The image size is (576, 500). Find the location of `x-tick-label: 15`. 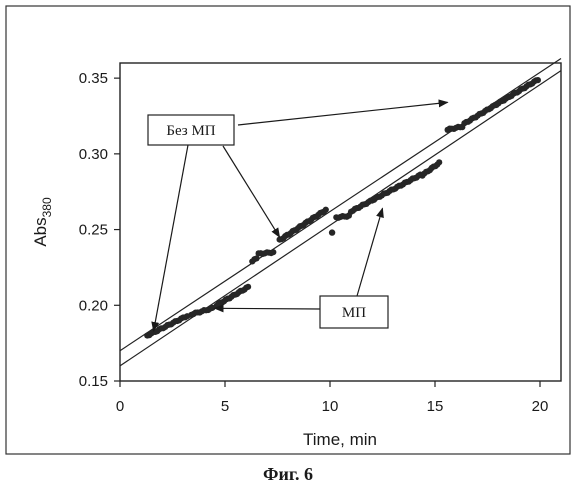

x-tick-label: 15 is located at coordinates (435, 406).